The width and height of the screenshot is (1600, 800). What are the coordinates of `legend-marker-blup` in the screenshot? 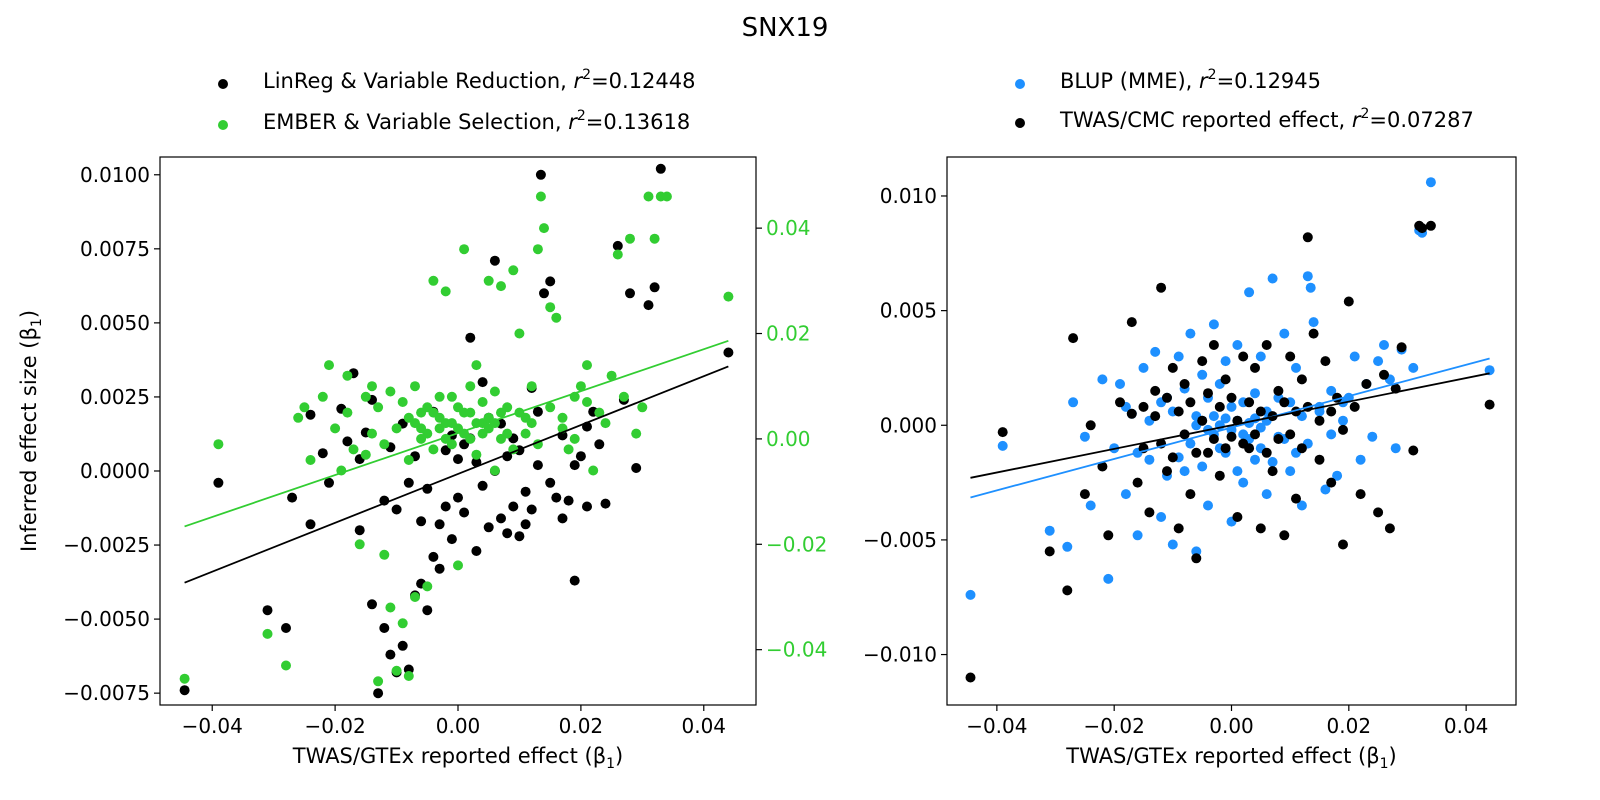 It's located at (1020, 84).